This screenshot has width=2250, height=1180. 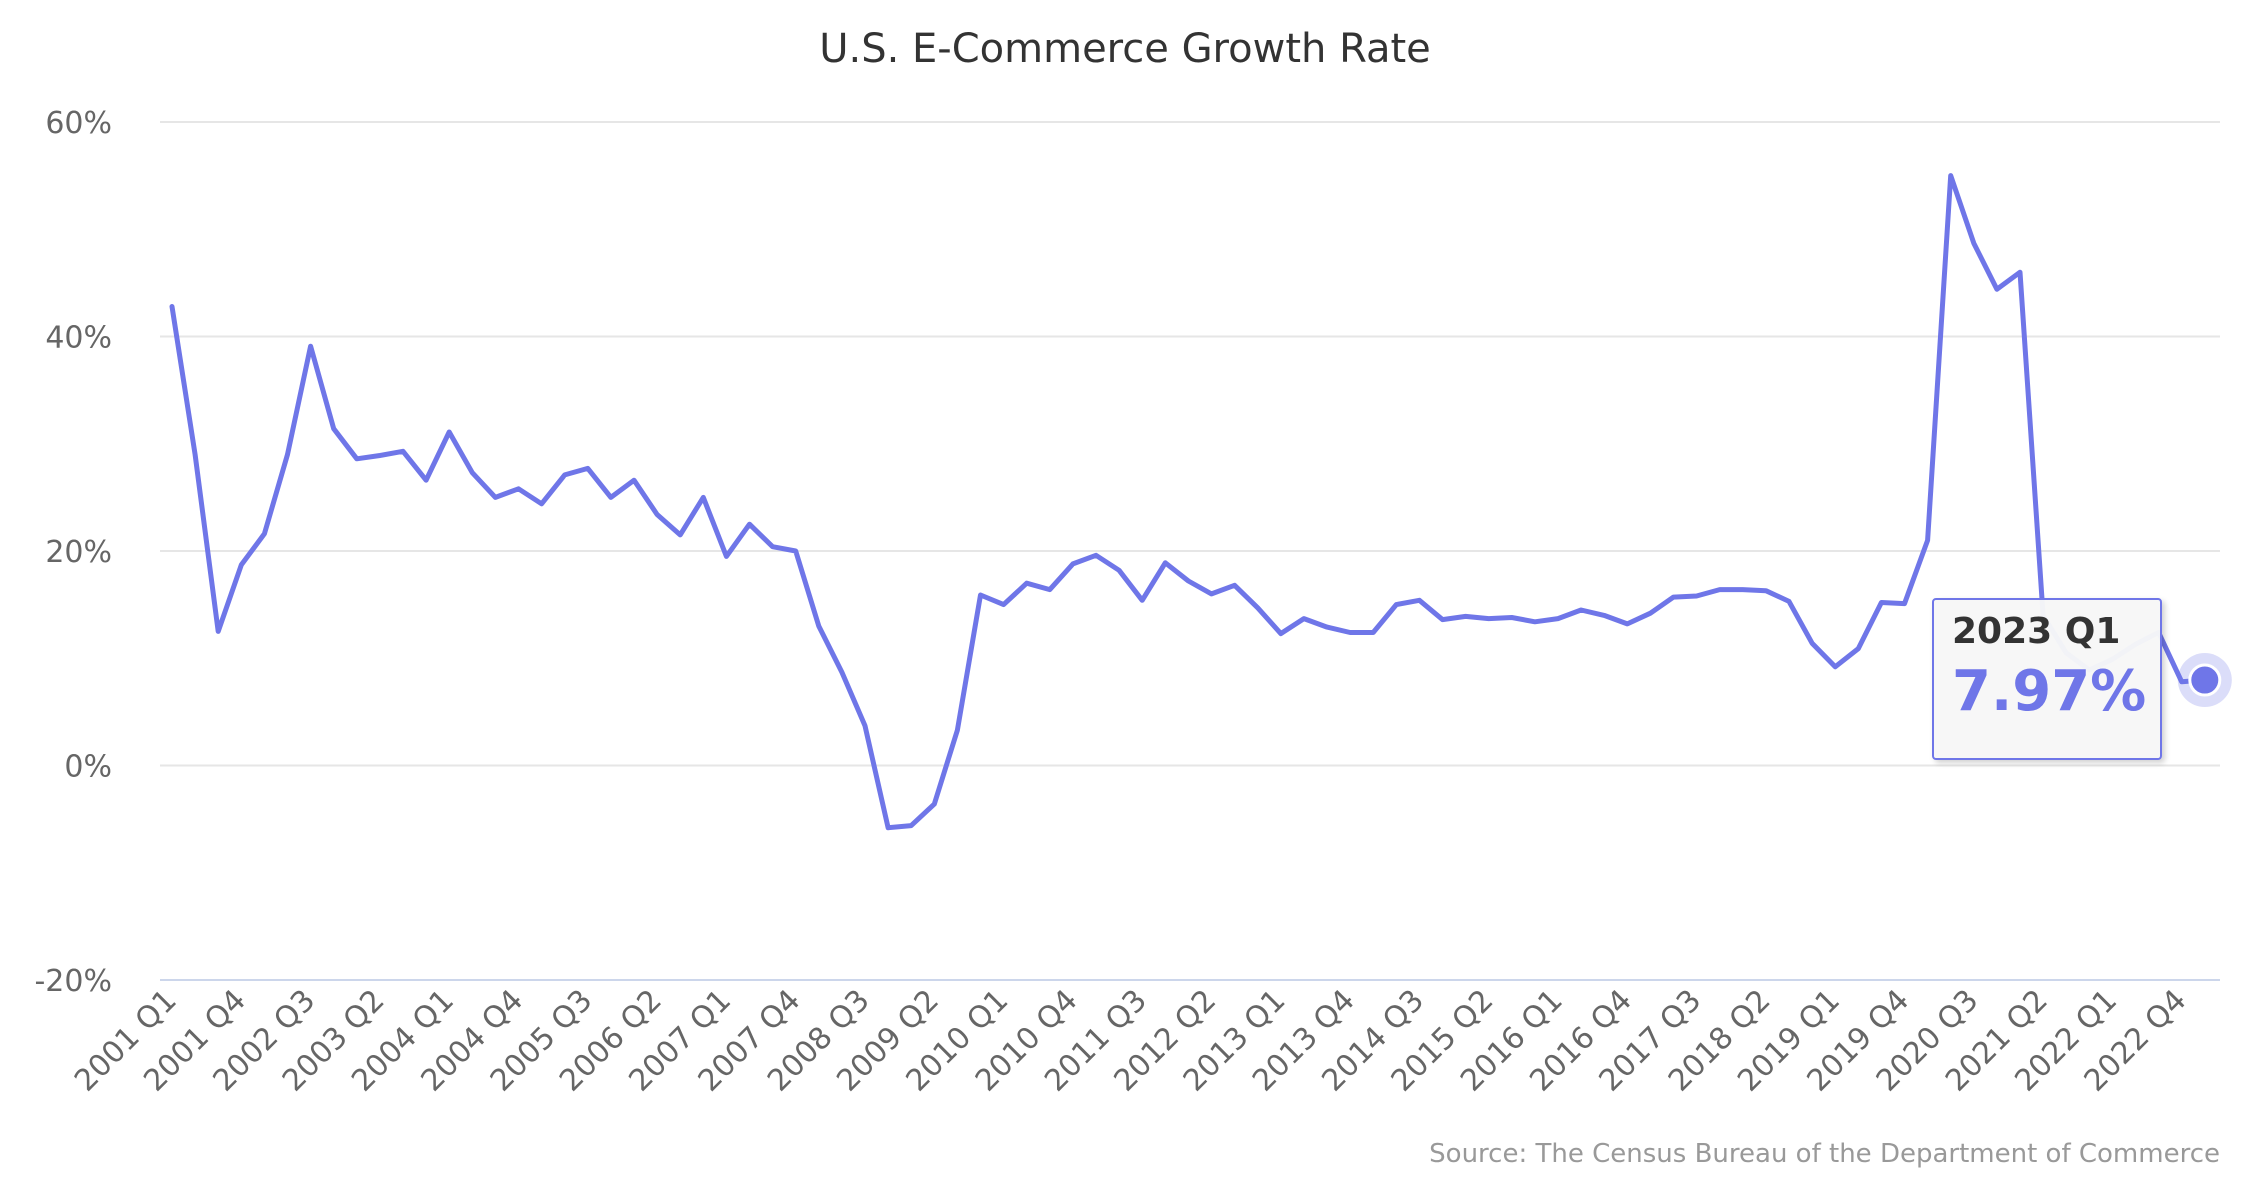 What do you see at coordinates (1125, 49) in the screenshot?
I see `chart-title: U.S. E-Commerce Growth Rate` at bounding box center [1125, 49].